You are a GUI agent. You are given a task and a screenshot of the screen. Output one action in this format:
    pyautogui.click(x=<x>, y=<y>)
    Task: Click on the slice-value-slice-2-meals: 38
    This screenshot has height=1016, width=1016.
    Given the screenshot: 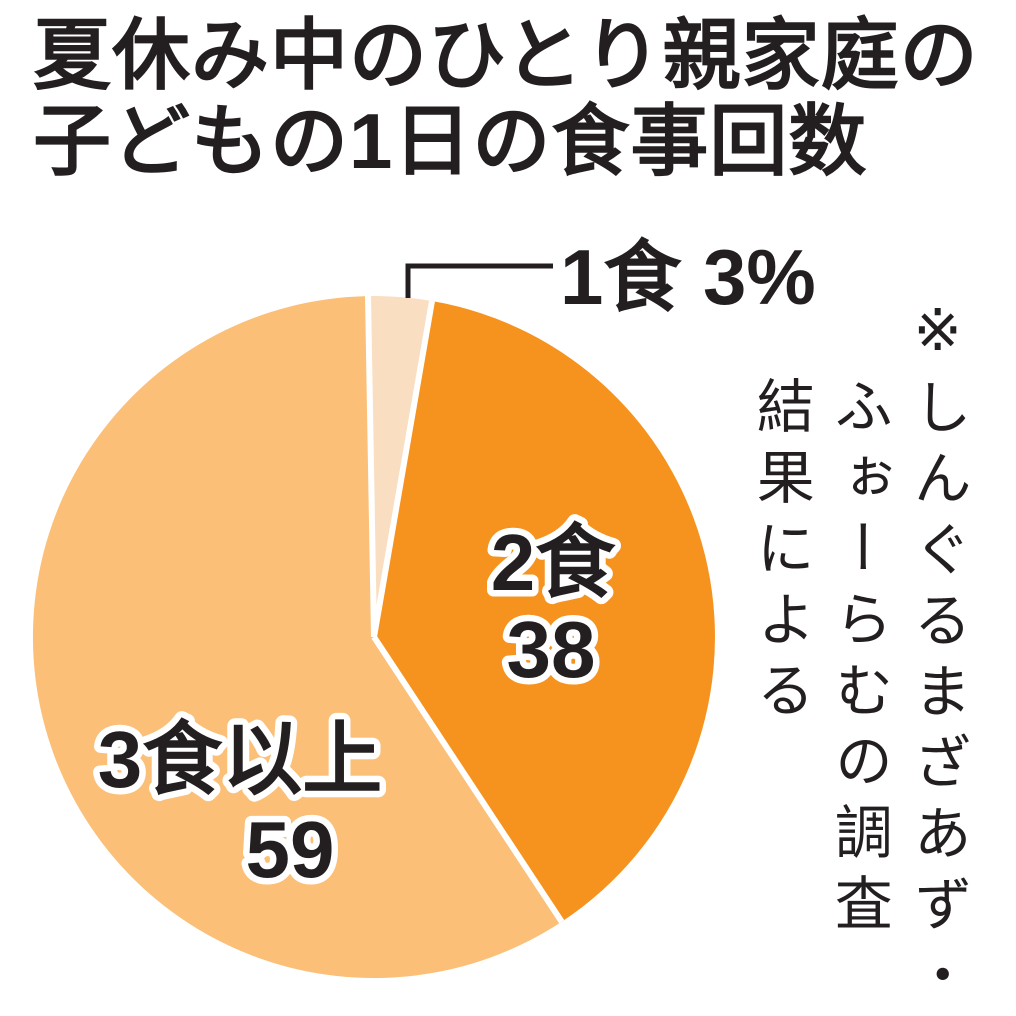 What is the action you would take?
    pyautogui.click(x=551, y=649)
    